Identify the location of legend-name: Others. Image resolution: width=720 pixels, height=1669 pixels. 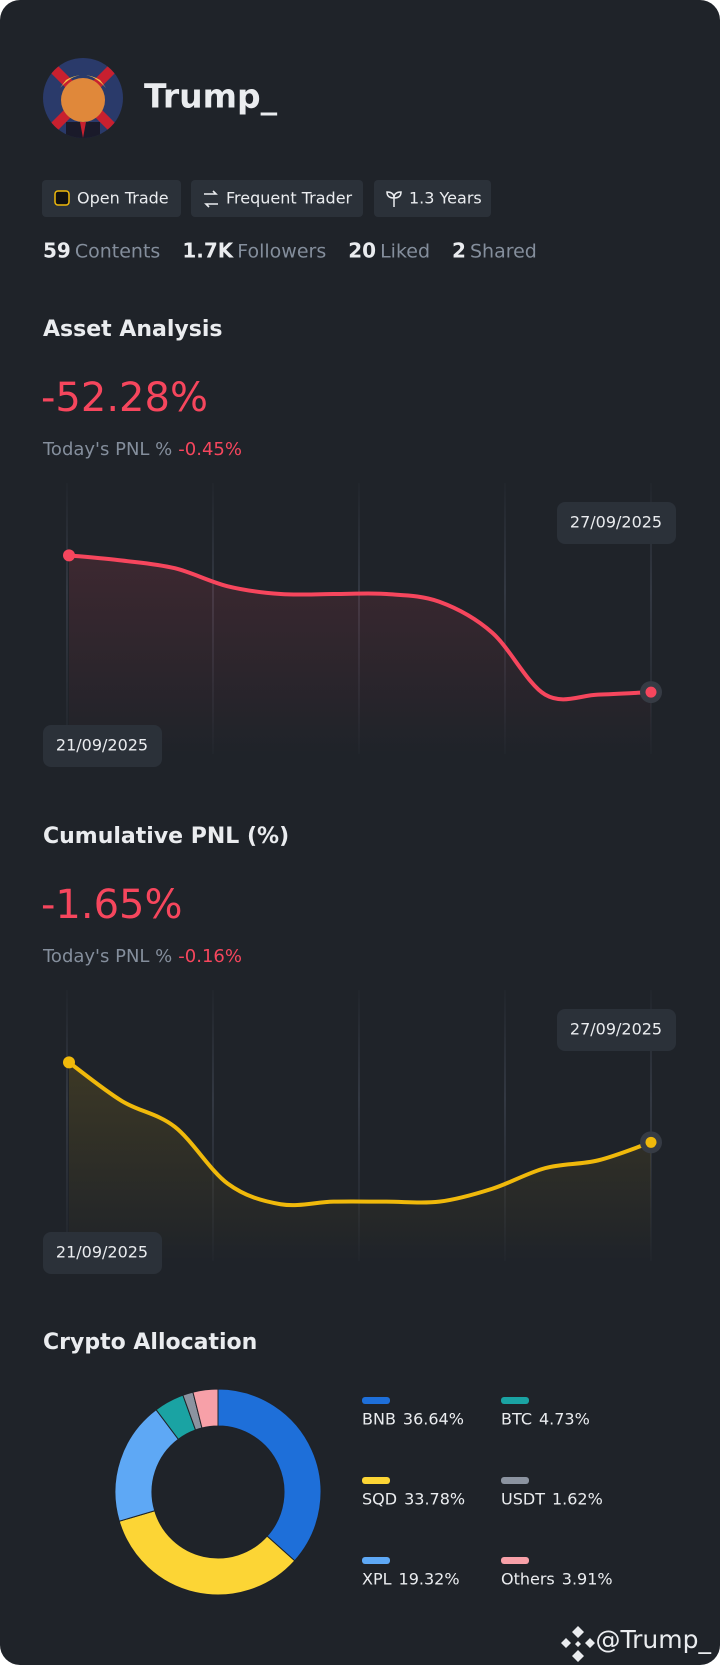
(528, 1579).